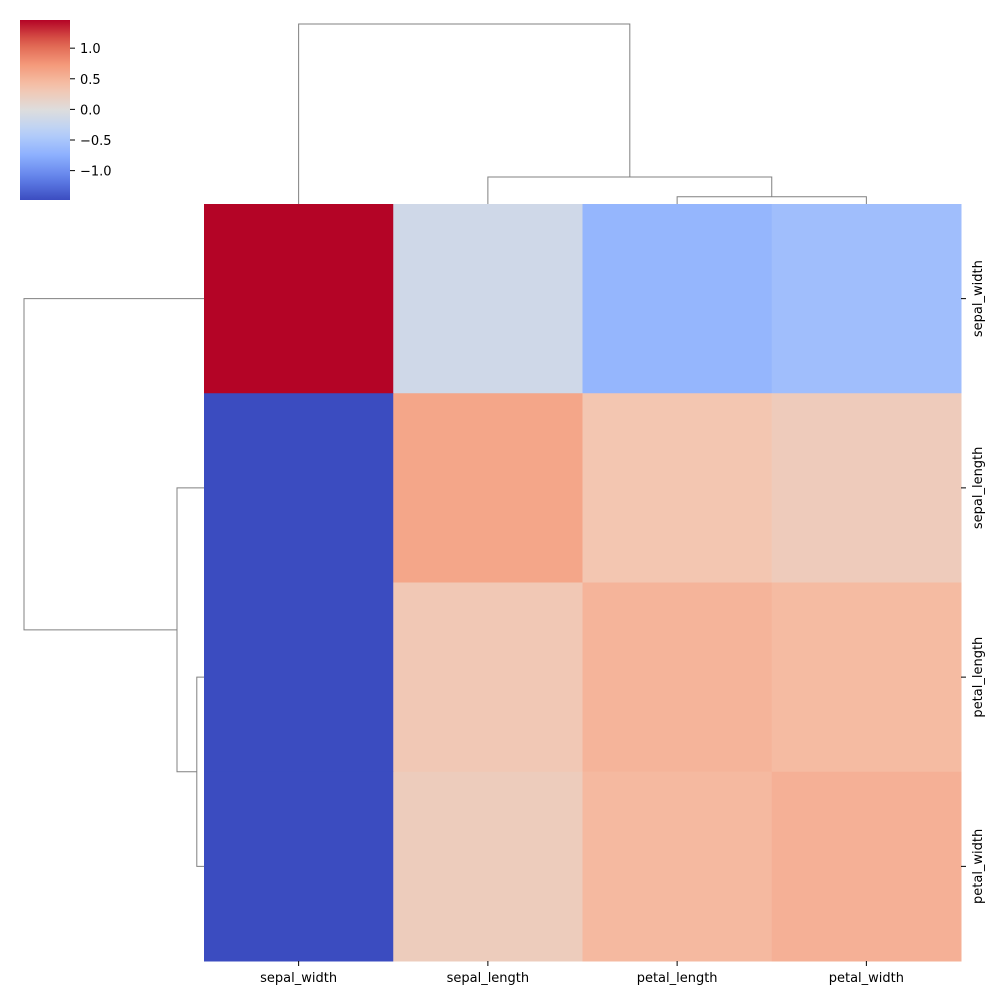  I want to click on cell-sepal_length-petal_length, so click(677, 488).